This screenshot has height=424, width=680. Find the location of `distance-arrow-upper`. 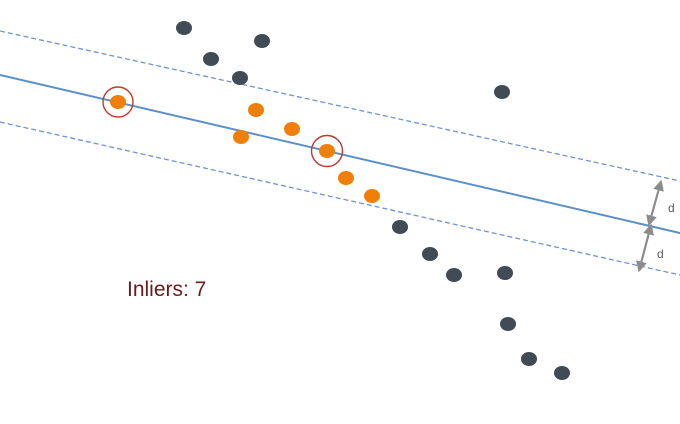

distance-arrow-upper is located at coordinates (655, 203).